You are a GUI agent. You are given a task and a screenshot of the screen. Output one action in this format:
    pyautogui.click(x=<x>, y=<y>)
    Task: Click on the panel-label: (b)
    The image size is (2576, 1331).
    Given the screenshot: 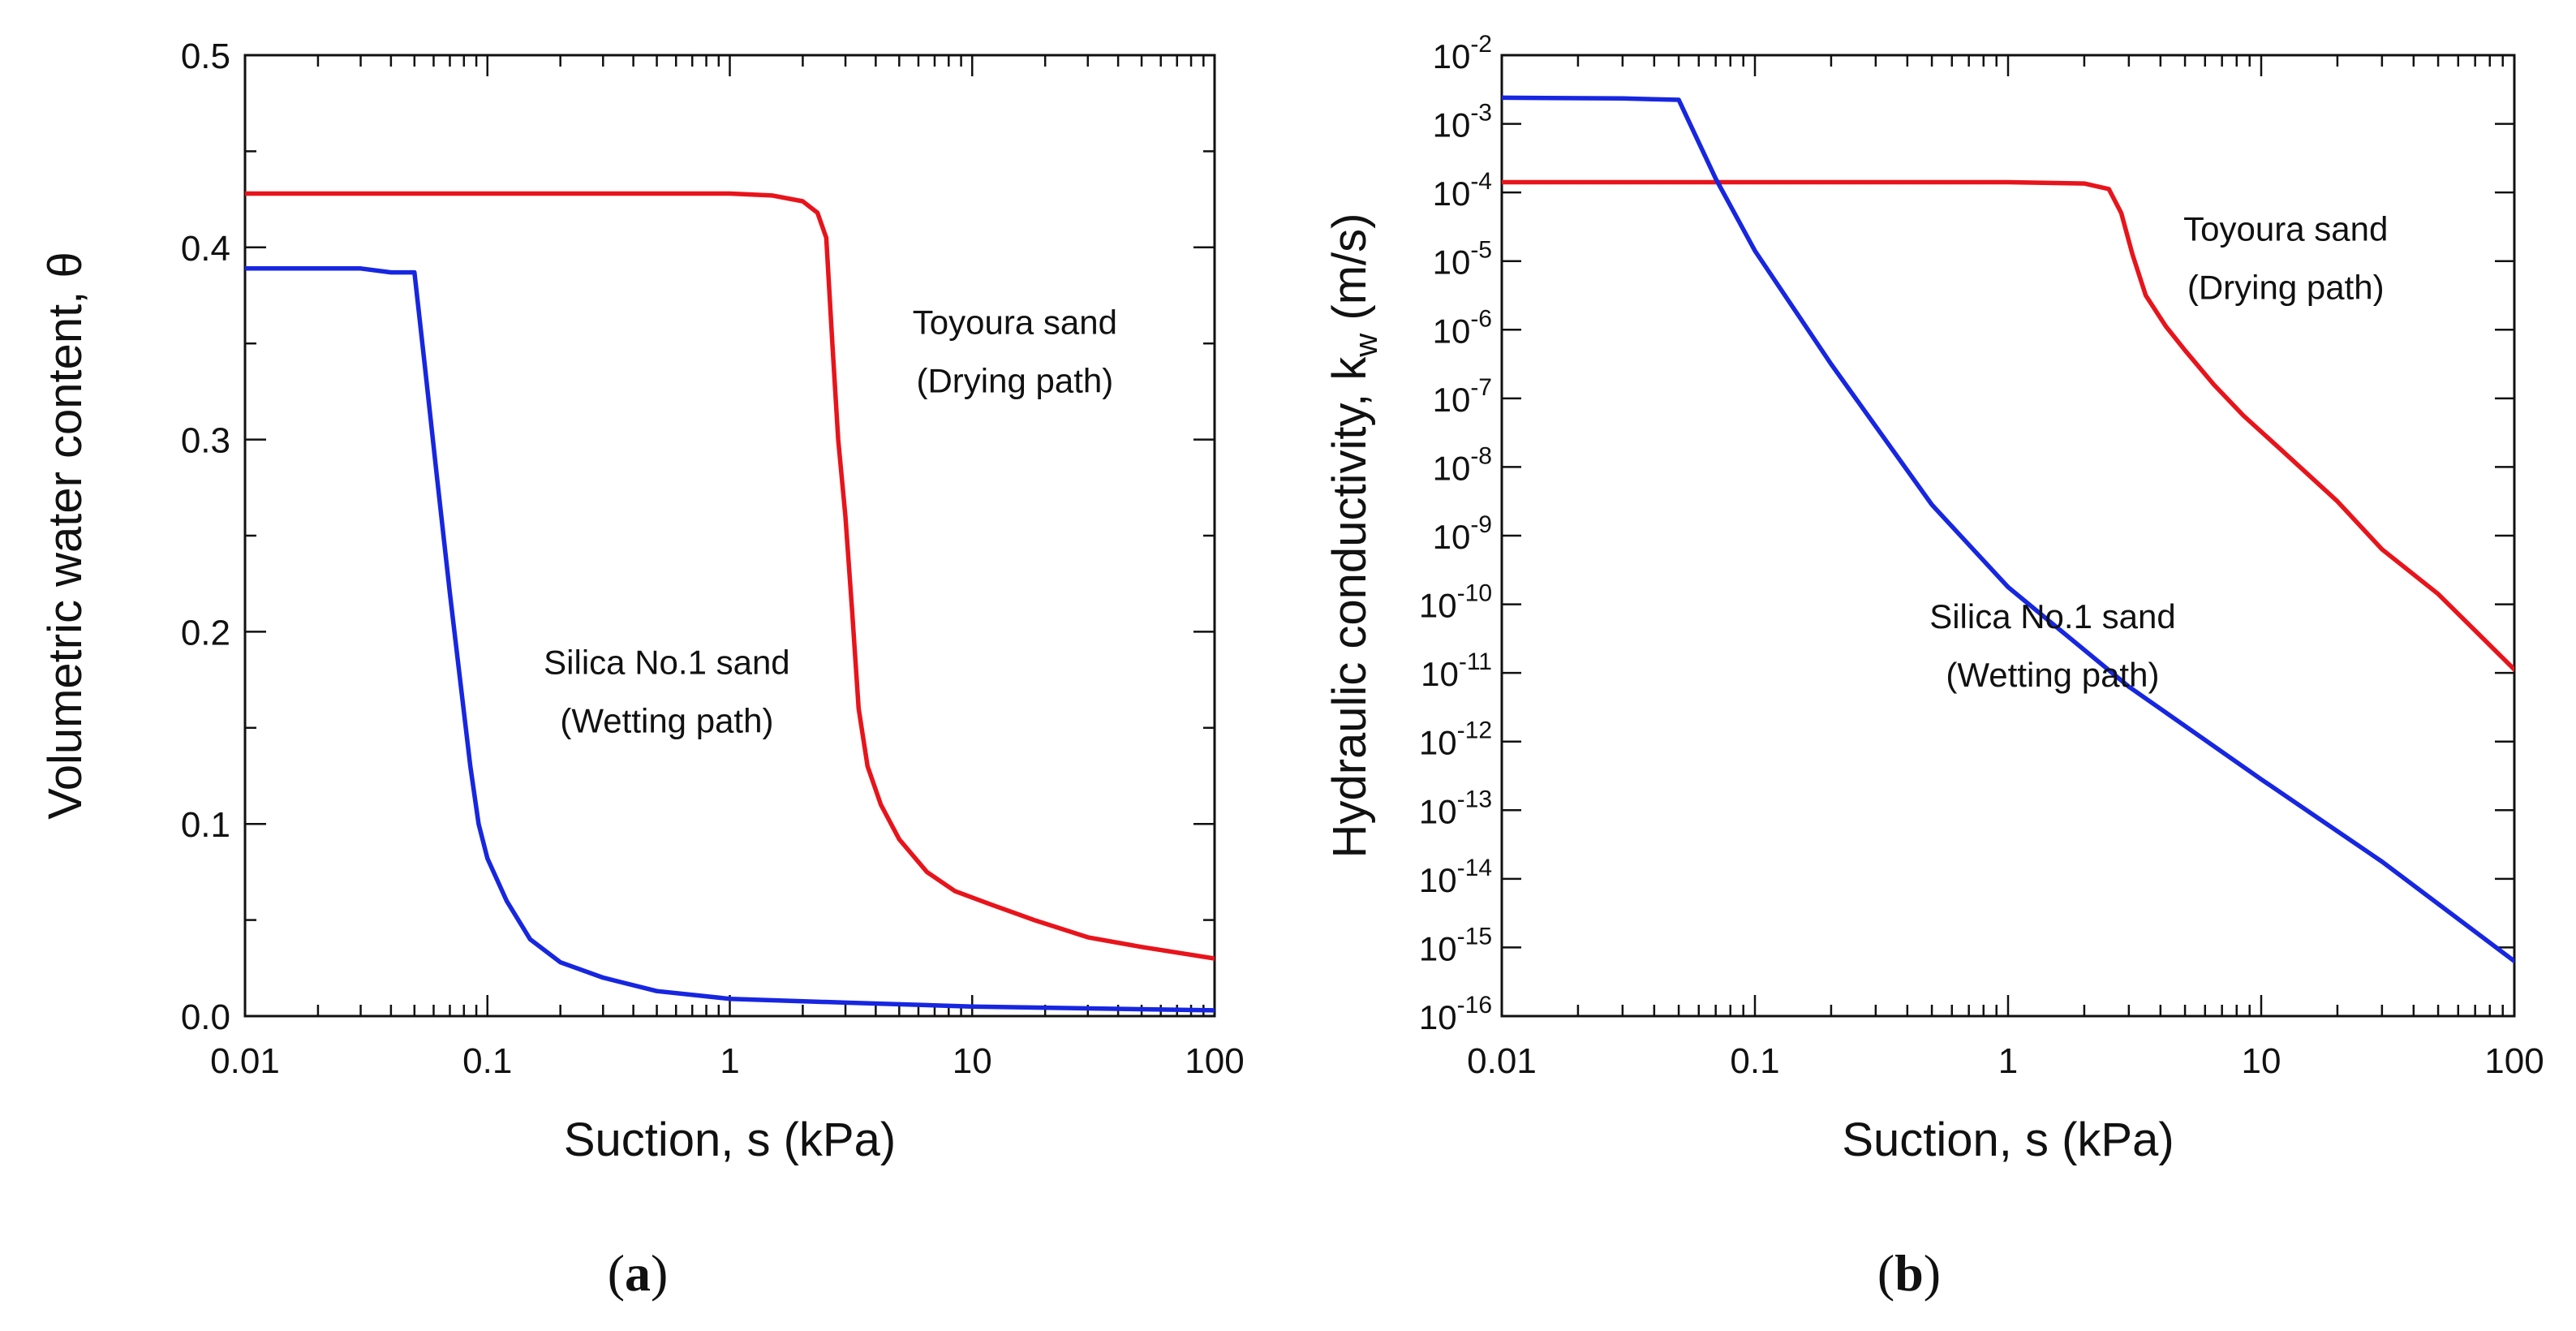 What is the action you would take?
    pyautogui.click(x=1909, y=1273)
    